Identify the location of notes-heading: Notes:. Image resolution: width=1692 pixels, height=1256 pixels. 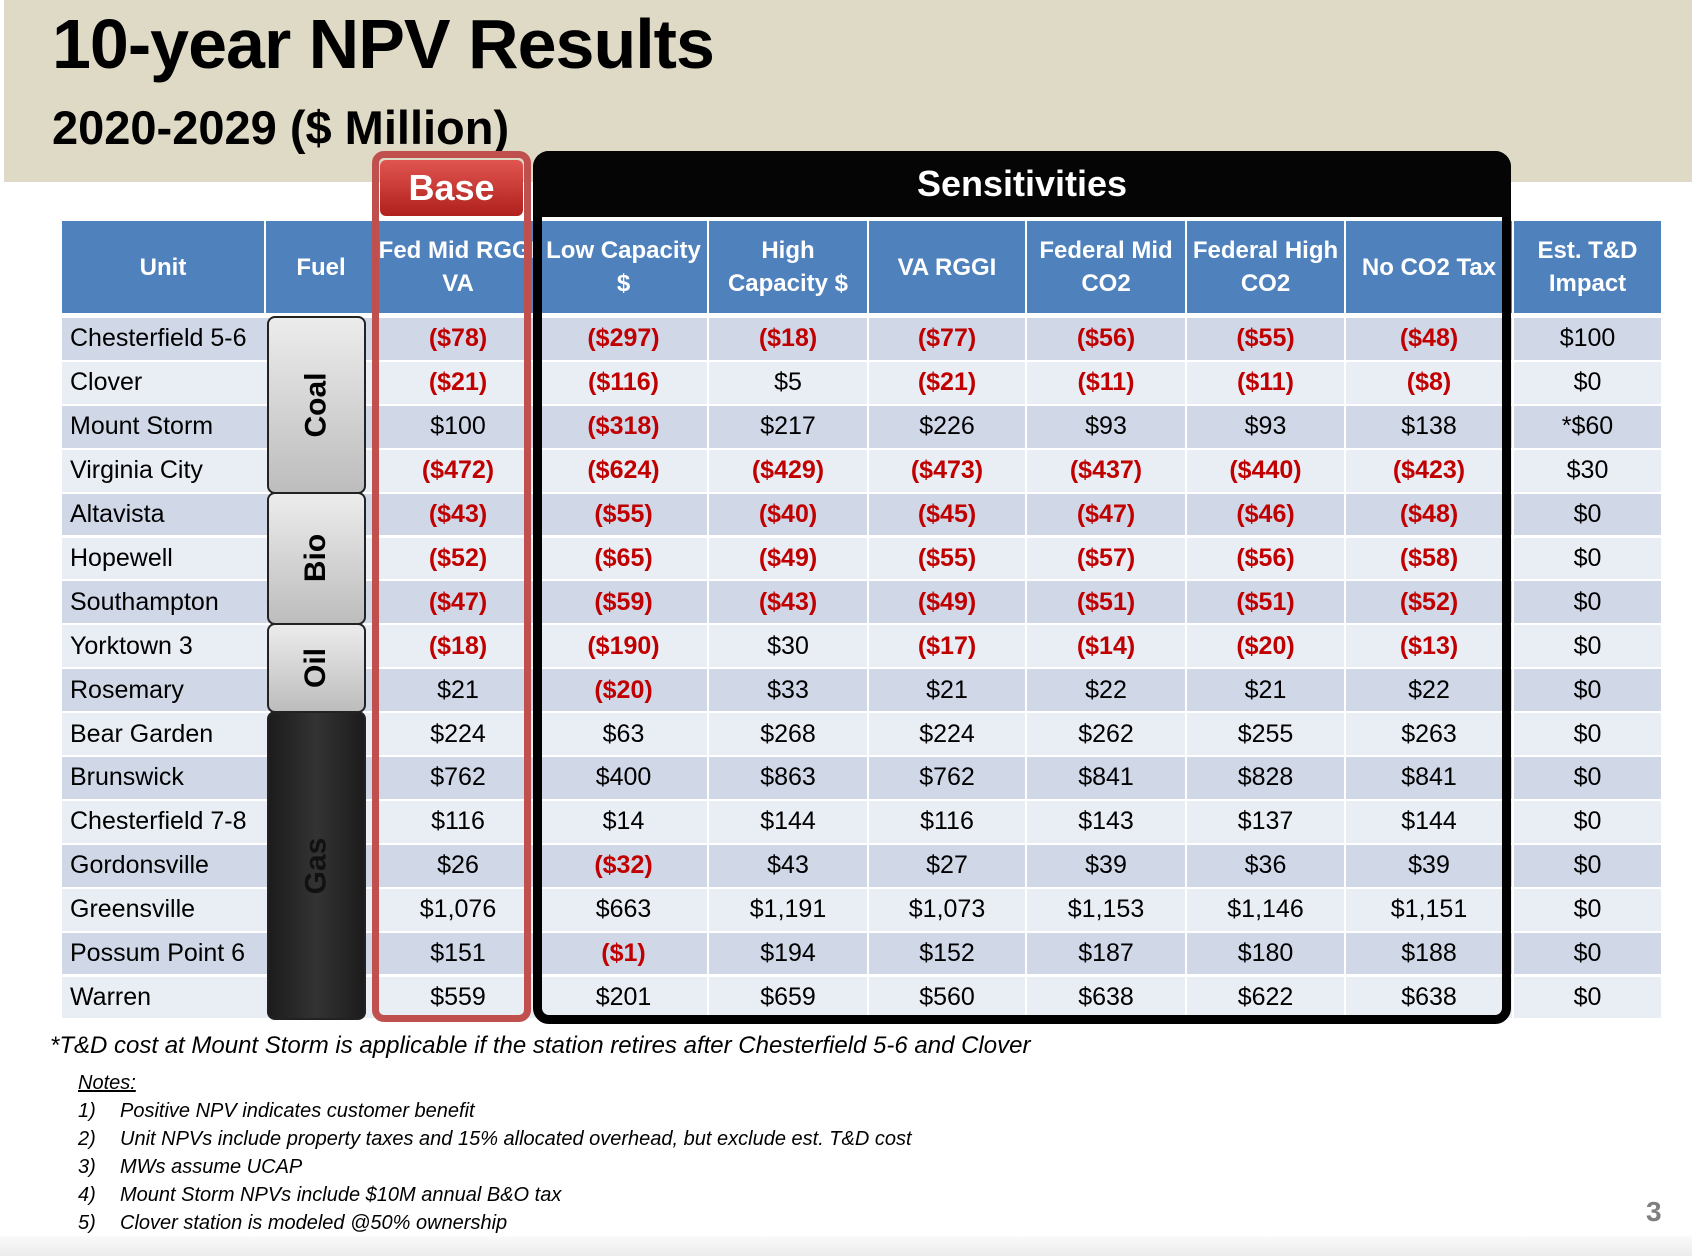
(107, 1083).